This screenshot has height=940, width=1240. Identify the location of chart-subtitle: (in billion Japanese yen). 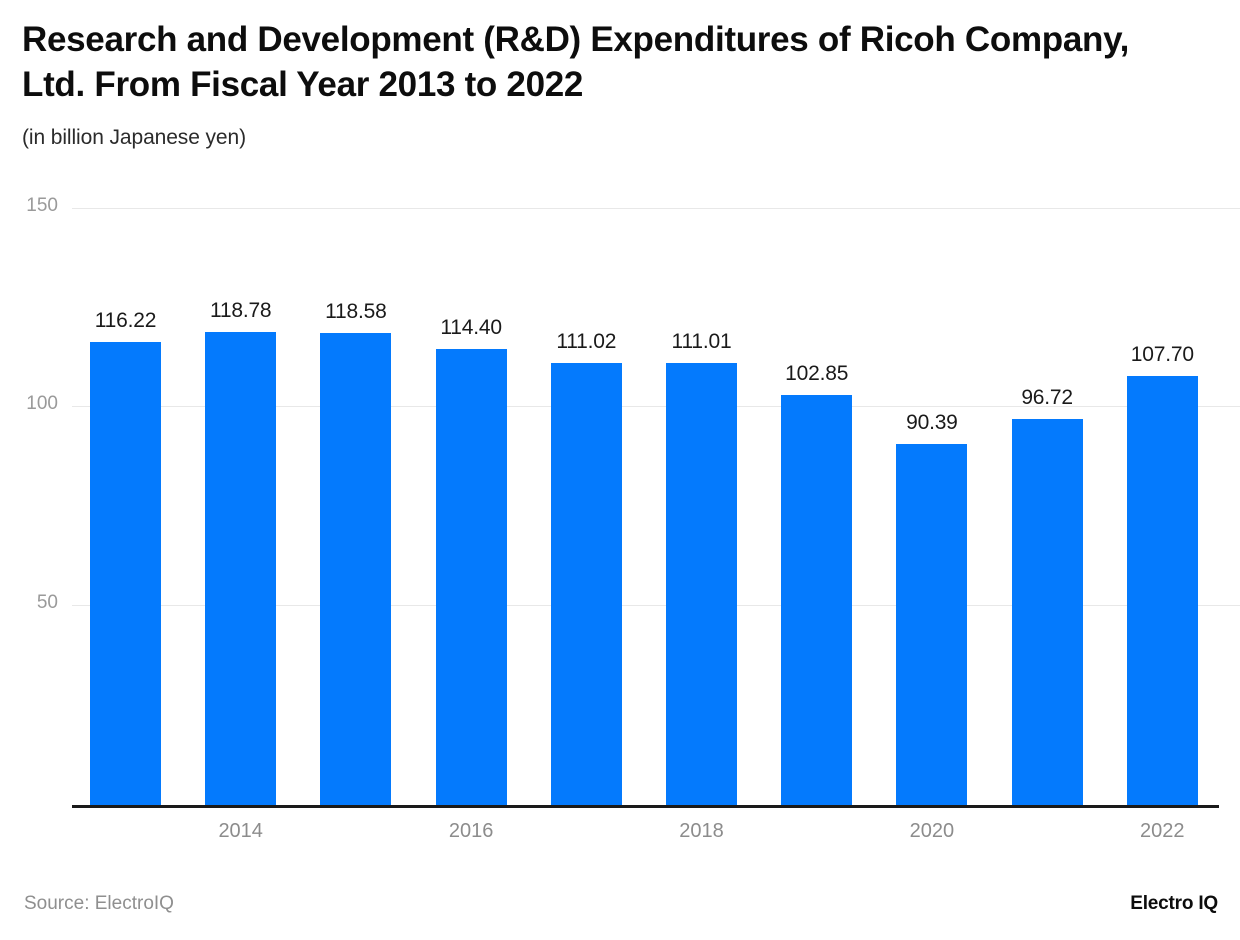
(134, 137).